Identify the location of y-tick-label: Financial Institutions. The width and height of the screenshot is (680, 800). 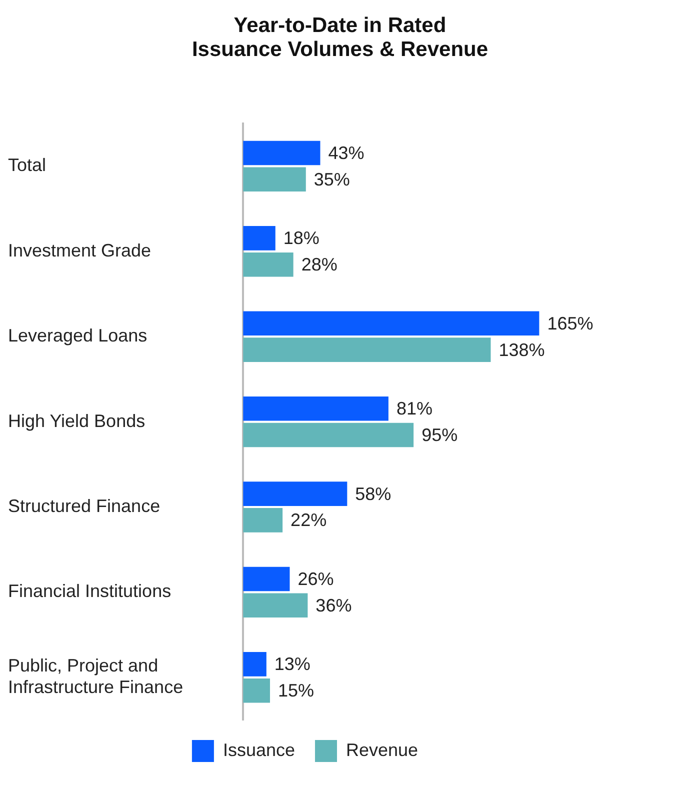
(90, 591).